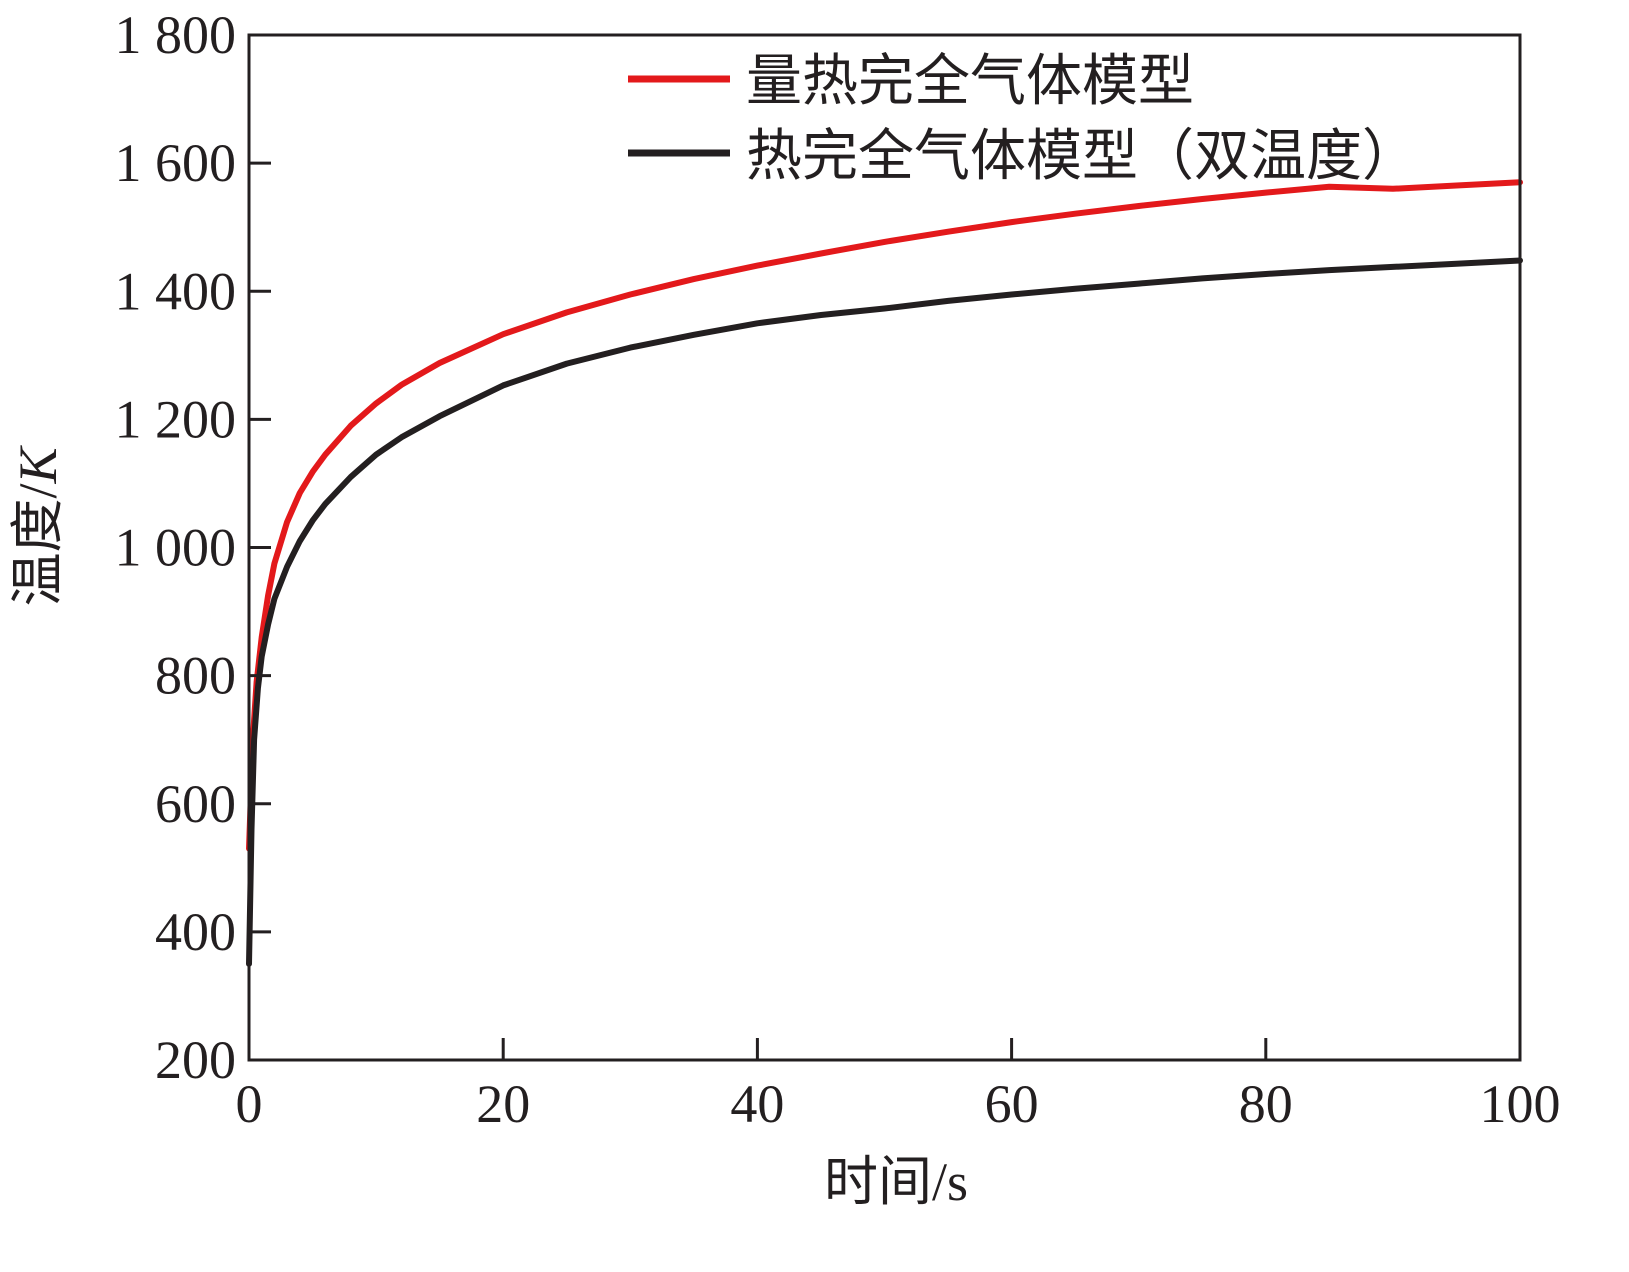 This screenshot has height=1272, width=1629. Describe the element at coordinates (503, 1104) in the screenshot. I see `x-tick-label: 20` at that location.